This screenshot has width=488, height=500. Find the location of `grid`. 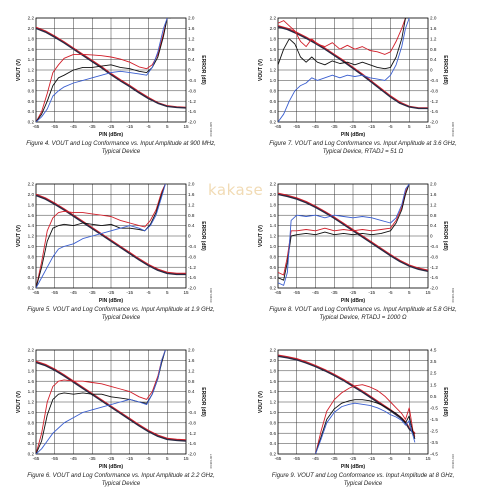

grid is located at coordinates (353, 70).